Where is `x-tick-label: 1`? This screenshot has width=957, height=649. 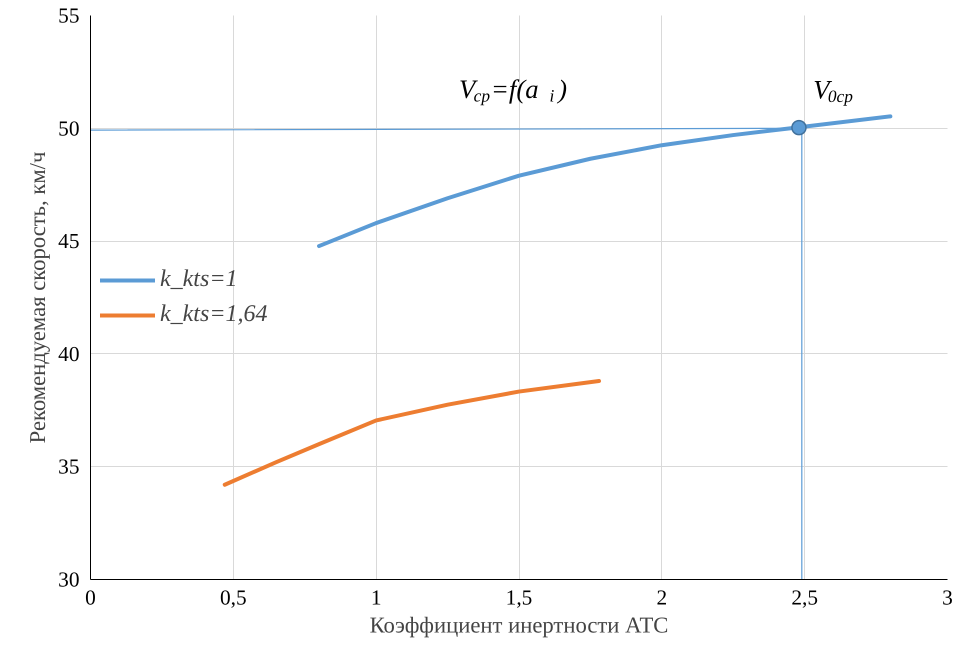
x-tick-label: 1 is located at coordinates (376, 598).